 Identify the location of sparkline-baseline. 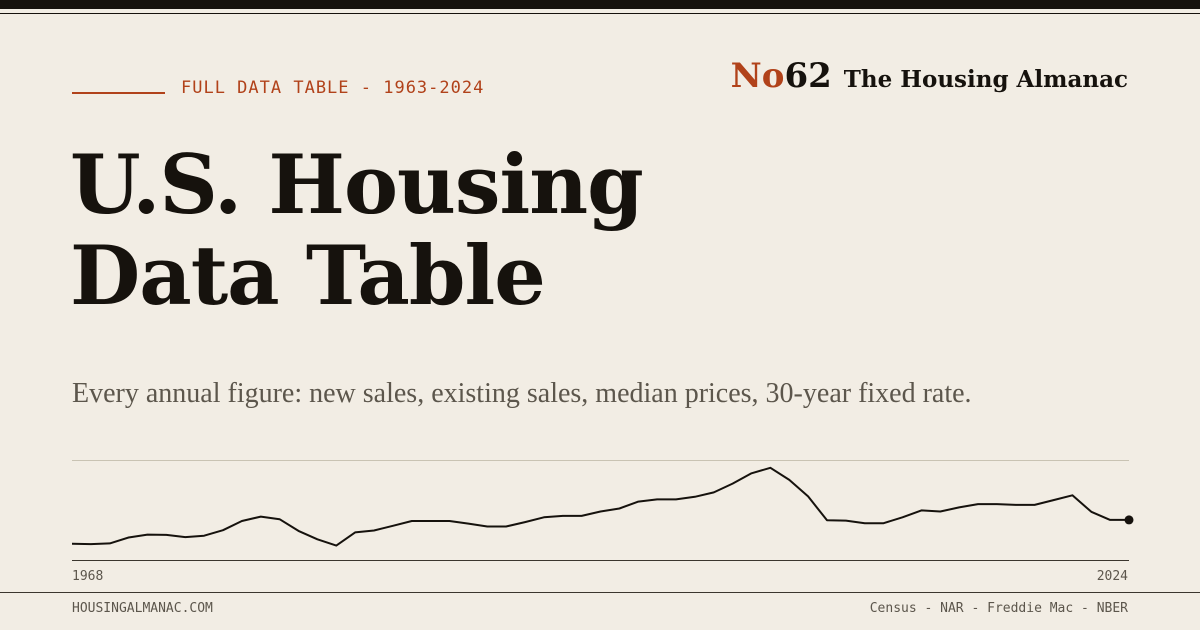
(600, 560).